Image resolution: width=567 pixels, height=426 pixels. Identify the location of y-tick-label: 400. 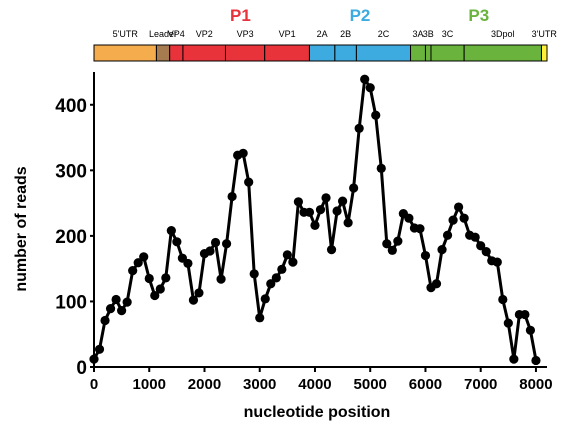
(71, 106).